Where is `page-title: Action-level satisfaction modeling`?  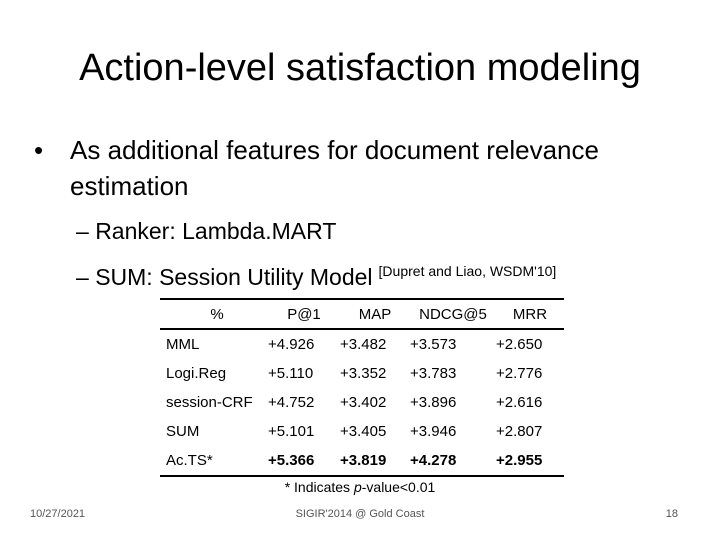 page-title: Action-level satisfaction modeling is located at coordinates (360, 68).